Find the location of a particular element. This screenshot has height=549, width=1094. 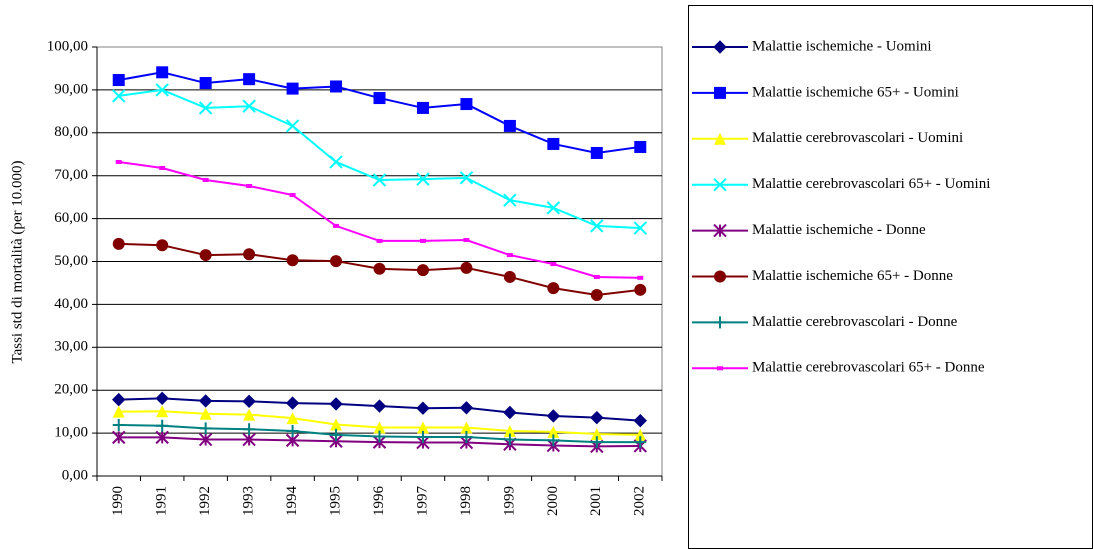

y-tick-label: 70,00 is located at coordinates (71, 175).